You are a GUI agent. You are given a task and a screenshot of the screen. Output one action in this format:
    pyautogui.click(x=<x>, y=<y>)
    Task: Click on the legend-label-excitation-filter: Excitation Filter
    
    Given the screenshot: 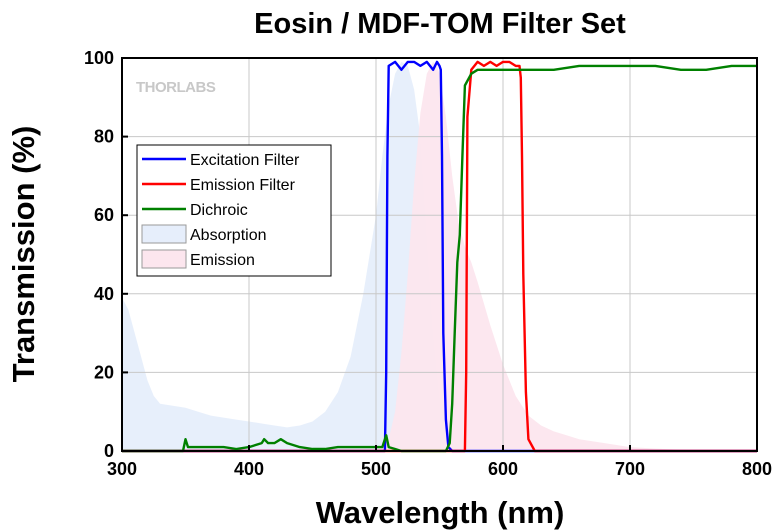 What is the action you would take?
    pyautogui.click(x=245, y=160)
    